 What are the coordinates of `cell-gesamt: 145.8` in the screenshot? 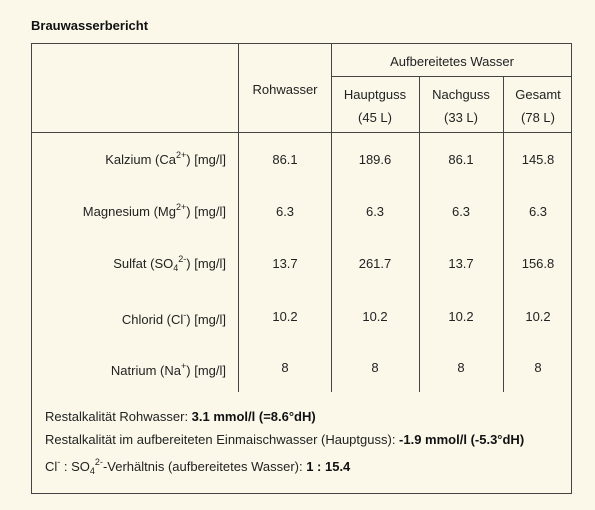 It's located at (538, 159).